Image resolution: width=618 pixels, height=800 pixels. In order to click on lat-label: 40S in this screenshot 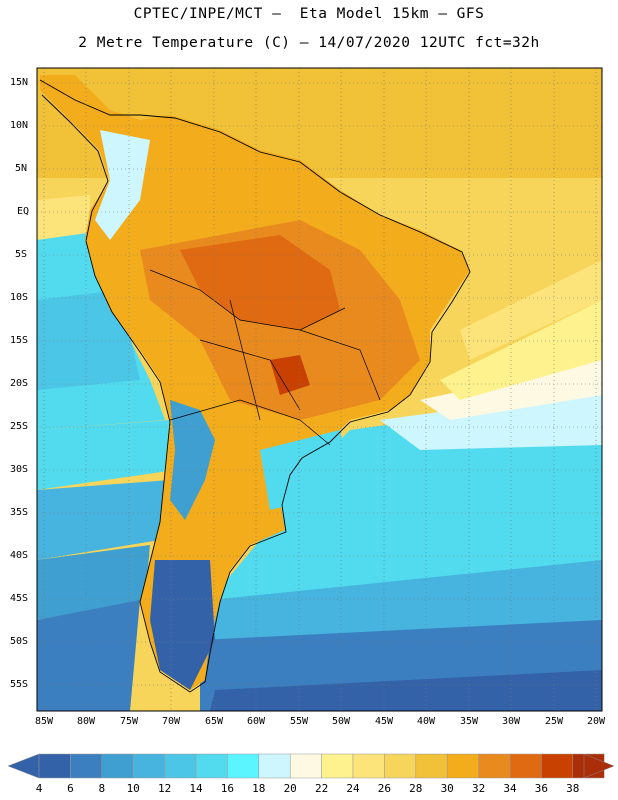, I will do `click(19, 555)`.